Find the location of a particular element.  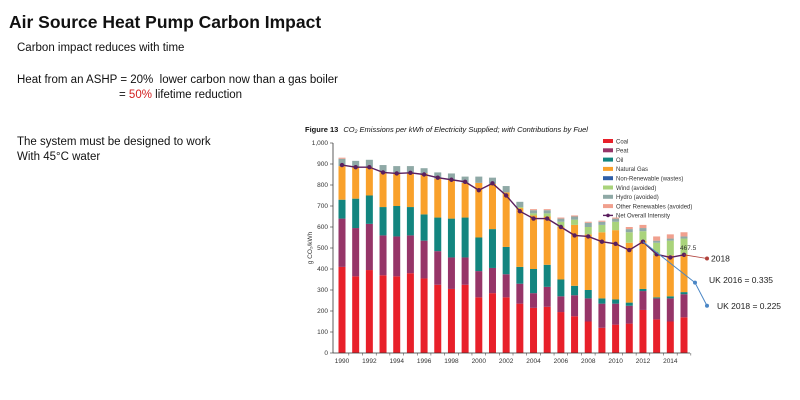

equals-sign: = is located at coordinates (124, 95).